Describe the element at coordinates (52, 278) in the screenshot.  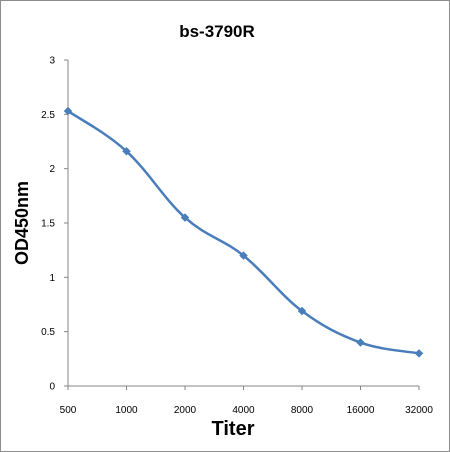
I see `y-tick-label: 1` at that location.